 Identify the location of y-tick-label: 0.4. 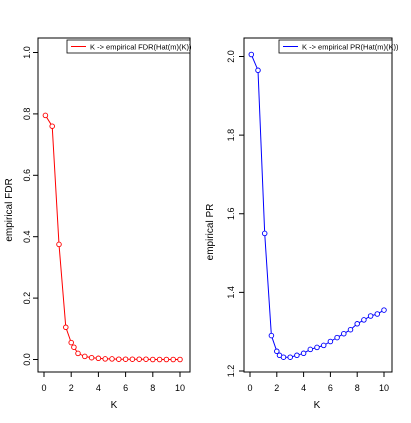
(27, 236).